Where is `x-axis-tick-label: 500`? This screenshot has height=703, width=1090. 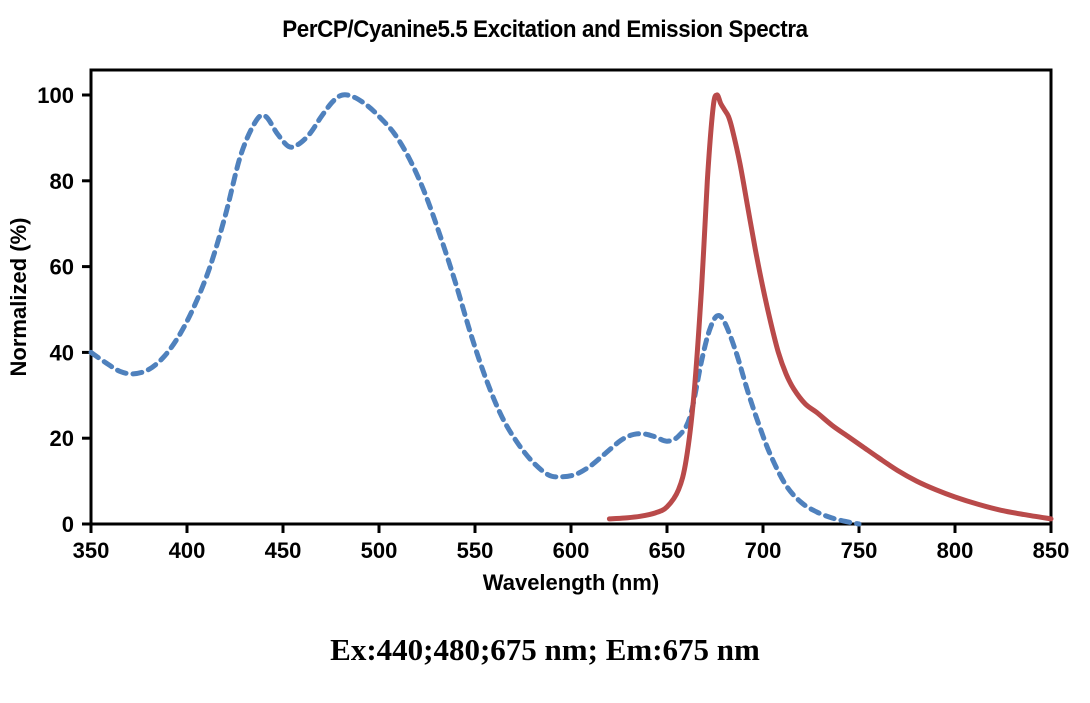 x-axis-tick-label: 500 is located at coordinates (379, 550).